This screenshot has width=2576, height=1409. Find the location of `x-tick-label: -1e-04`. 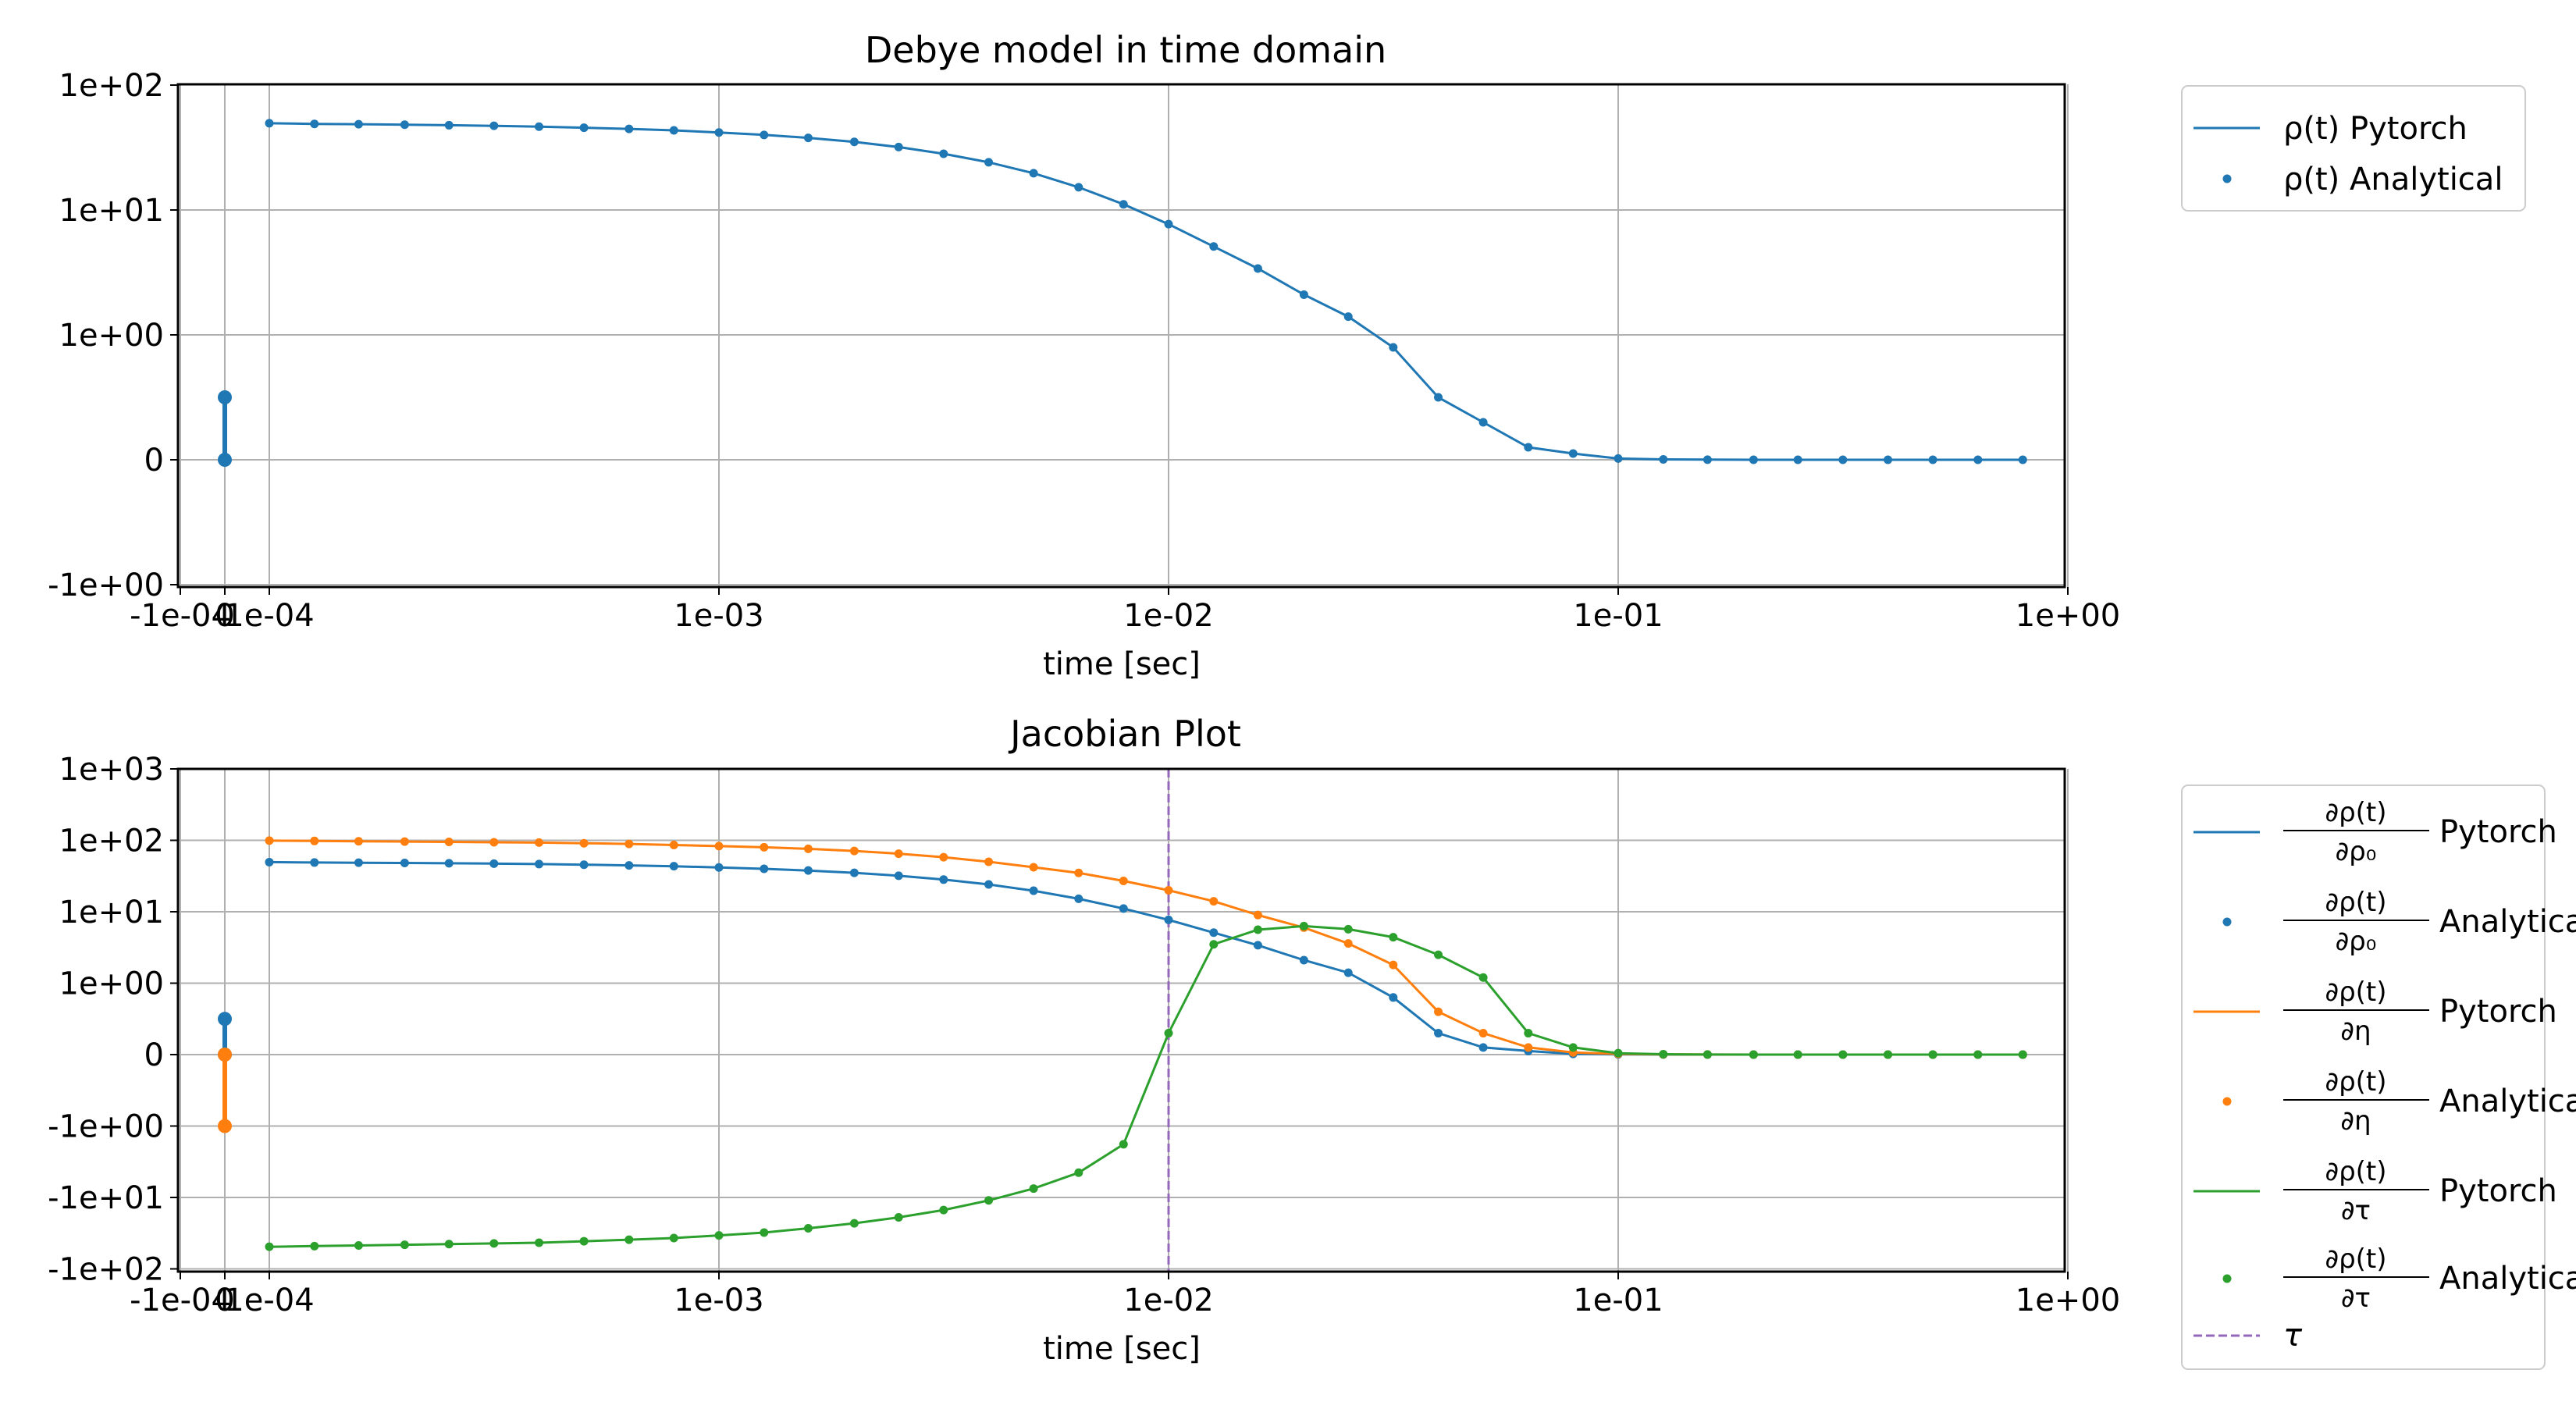

x-tick-label: -1e-04 is located at coordinates (180, 616).